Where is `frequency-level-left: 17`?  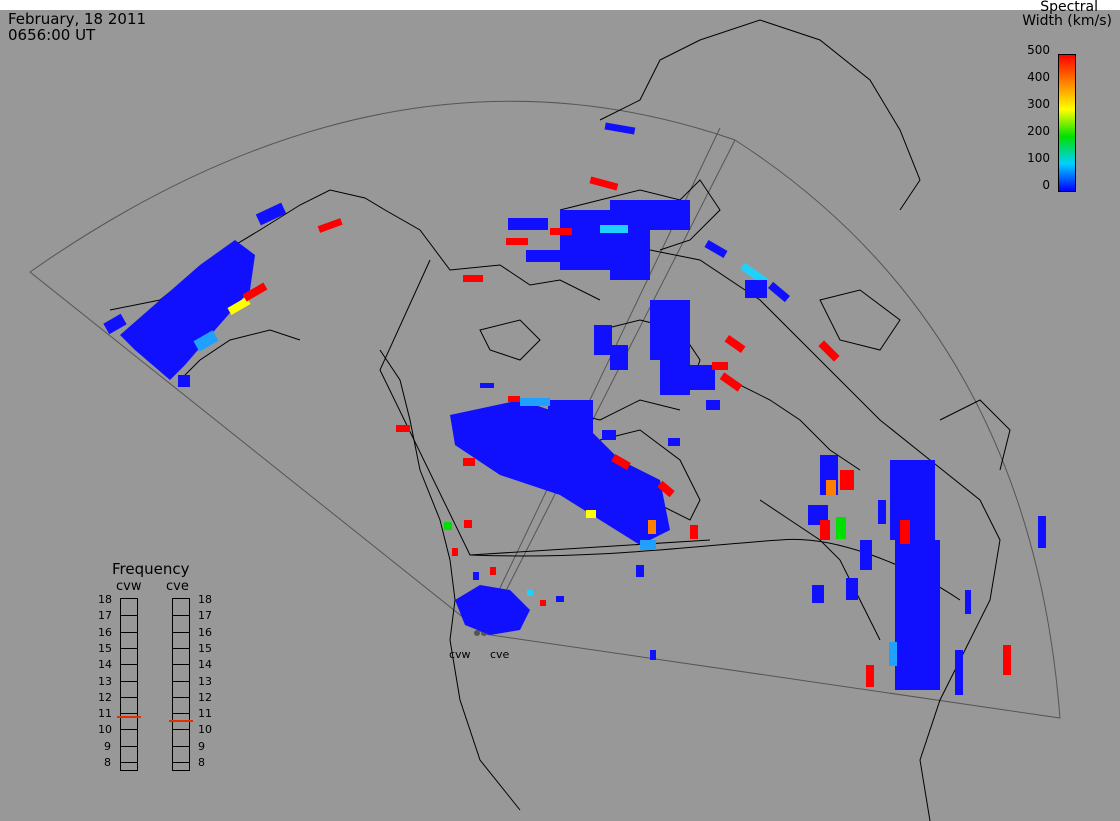 frequency-level-left: 17 is located at coordinates (105, 616).